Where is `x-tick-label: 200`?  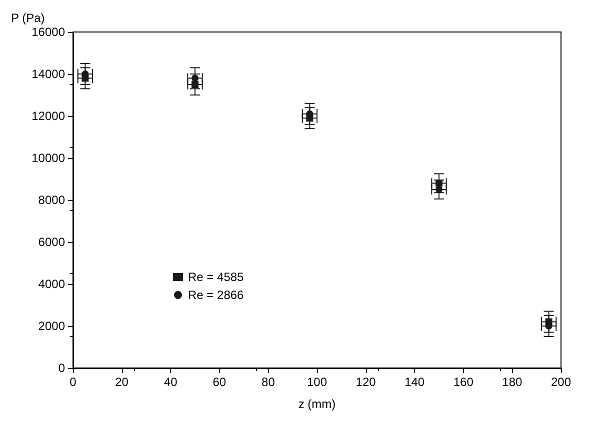
x-tick-label: 200 is located at coordinates (561, 382).